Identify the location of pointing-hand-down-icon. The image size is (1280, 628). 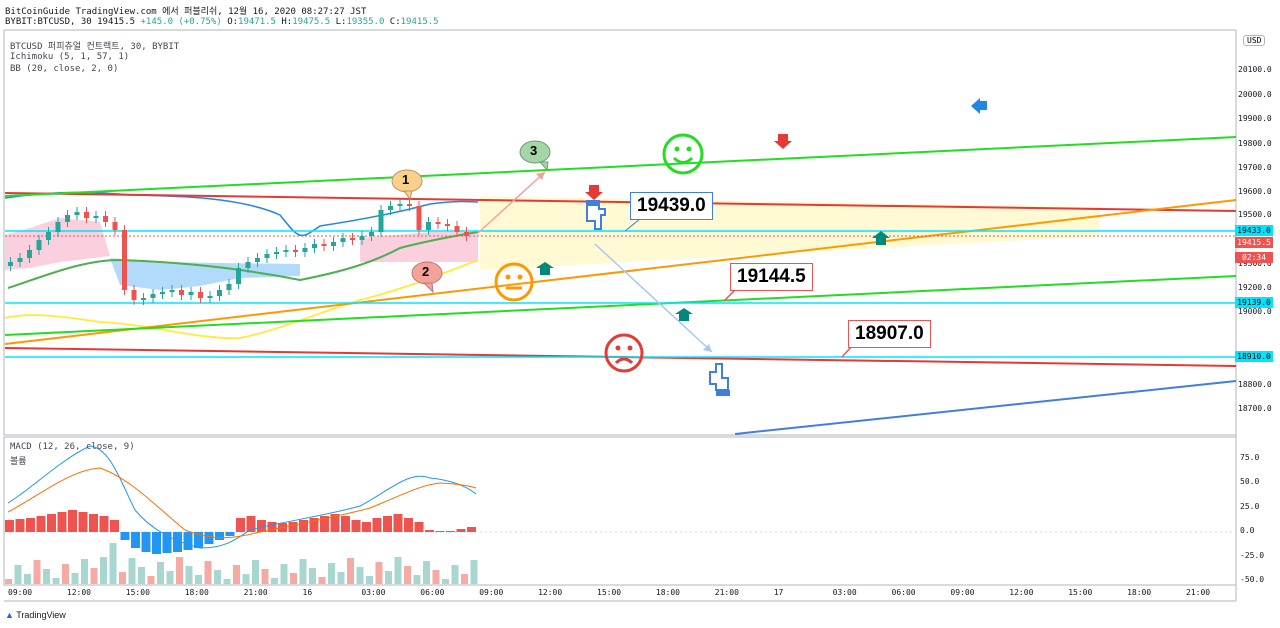
(719, 379).